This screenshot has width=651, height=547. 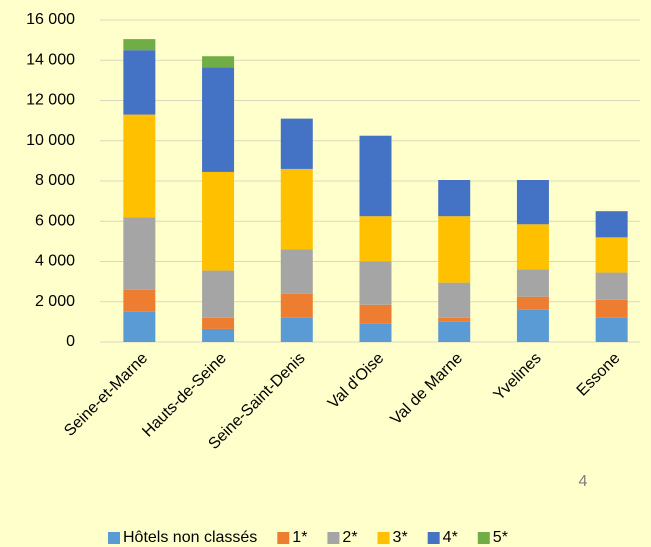 I want to click on x-tick-label: Essone, so click(x=599, y=375).